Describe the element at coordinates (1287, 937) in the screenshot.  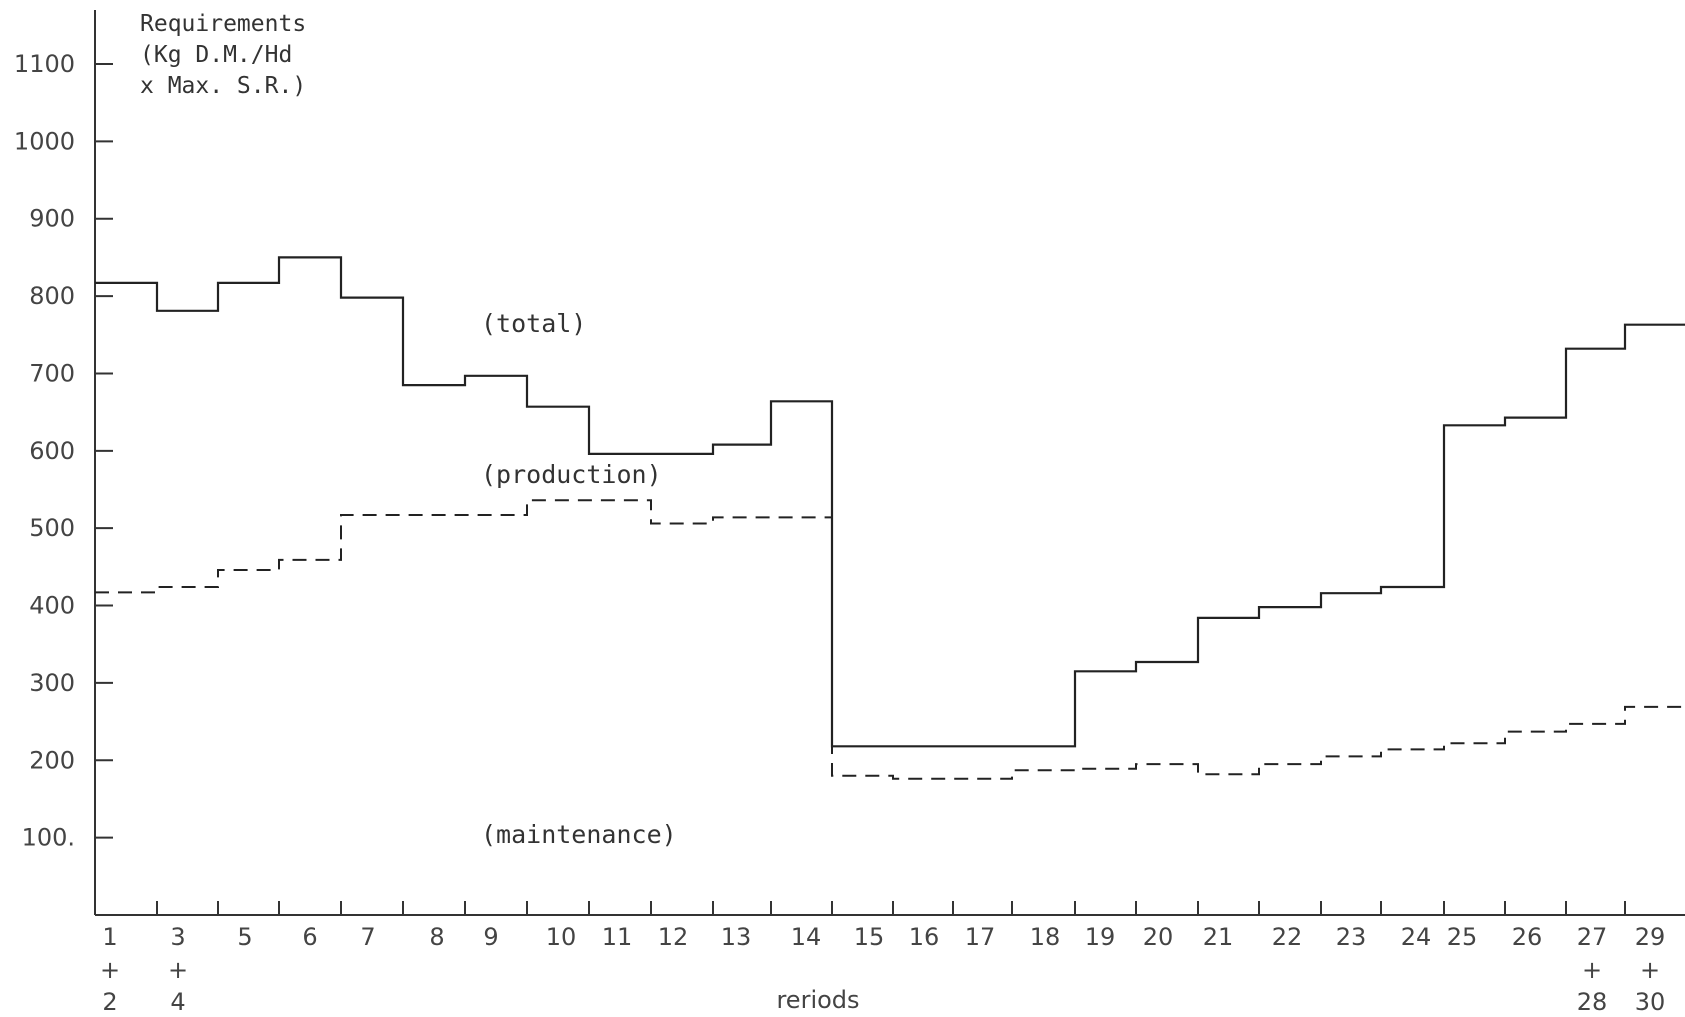
I see `x-tick-label: 22` at that location.